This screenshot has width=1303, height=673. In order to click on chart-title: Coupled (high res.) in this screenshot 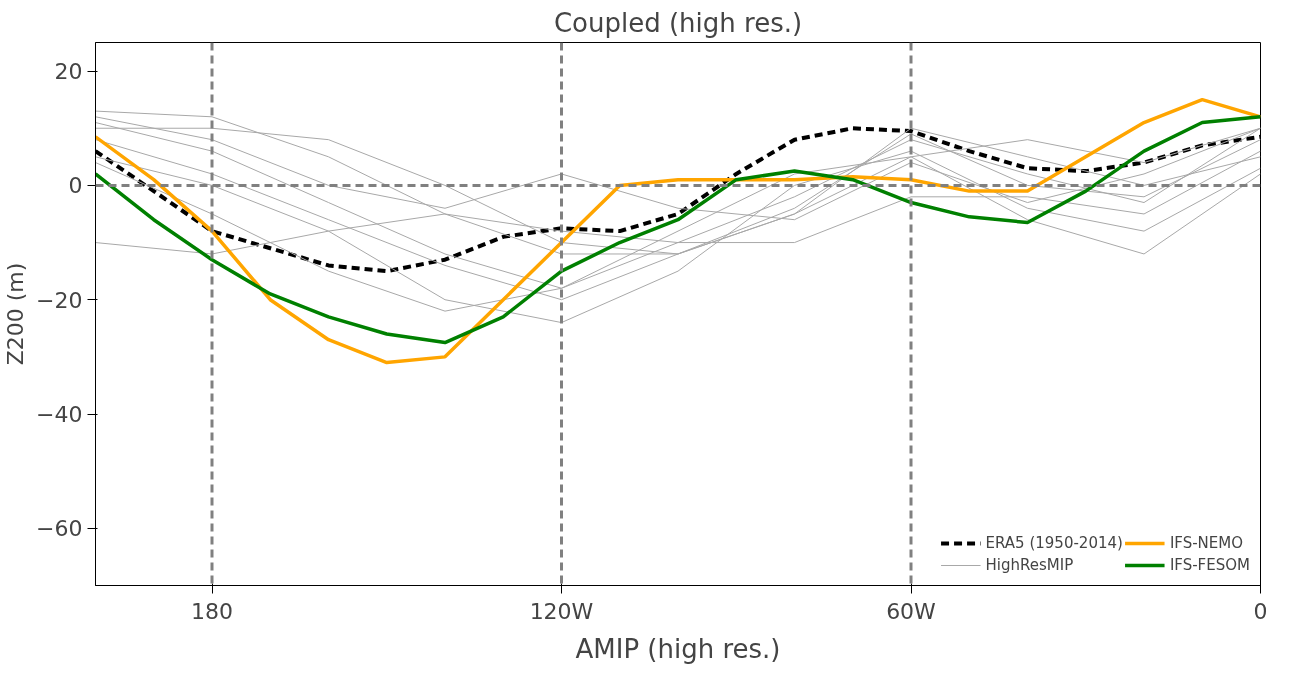, I will do `click(678, 22)`.